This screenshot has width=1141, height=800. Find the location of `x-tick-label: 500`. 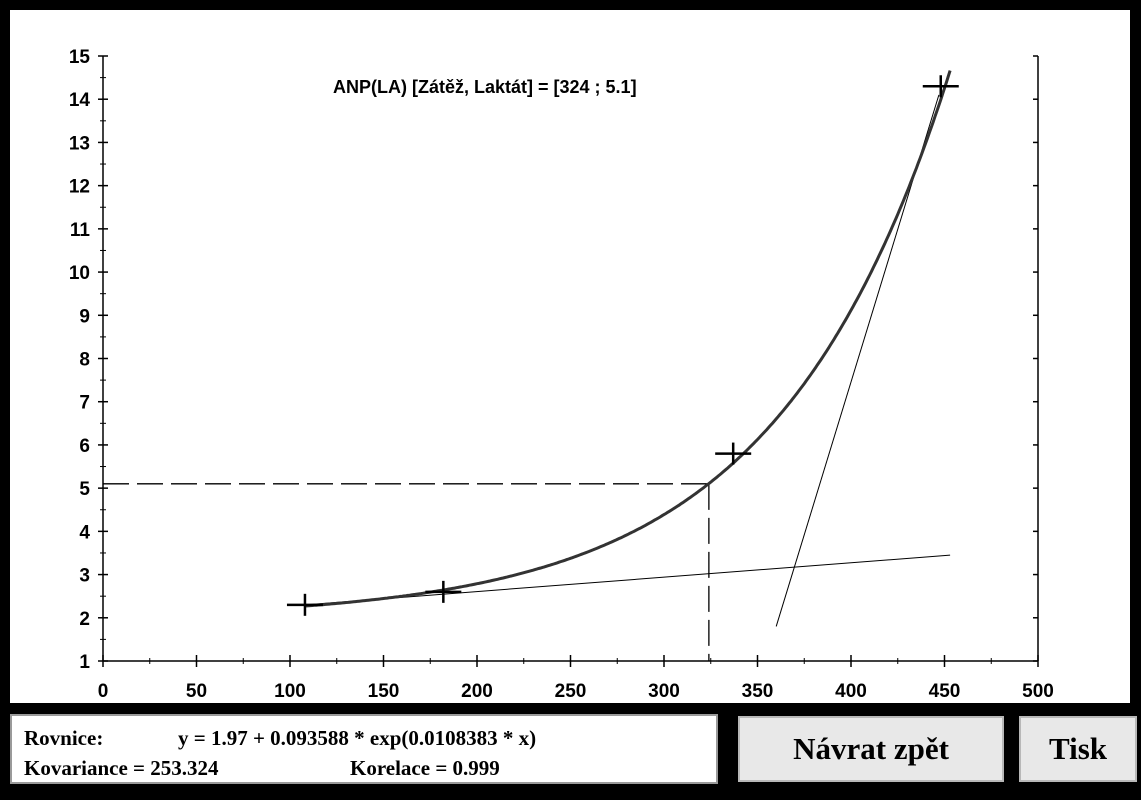

x-tick-label: 500 is located at coordinates (1038, 691).